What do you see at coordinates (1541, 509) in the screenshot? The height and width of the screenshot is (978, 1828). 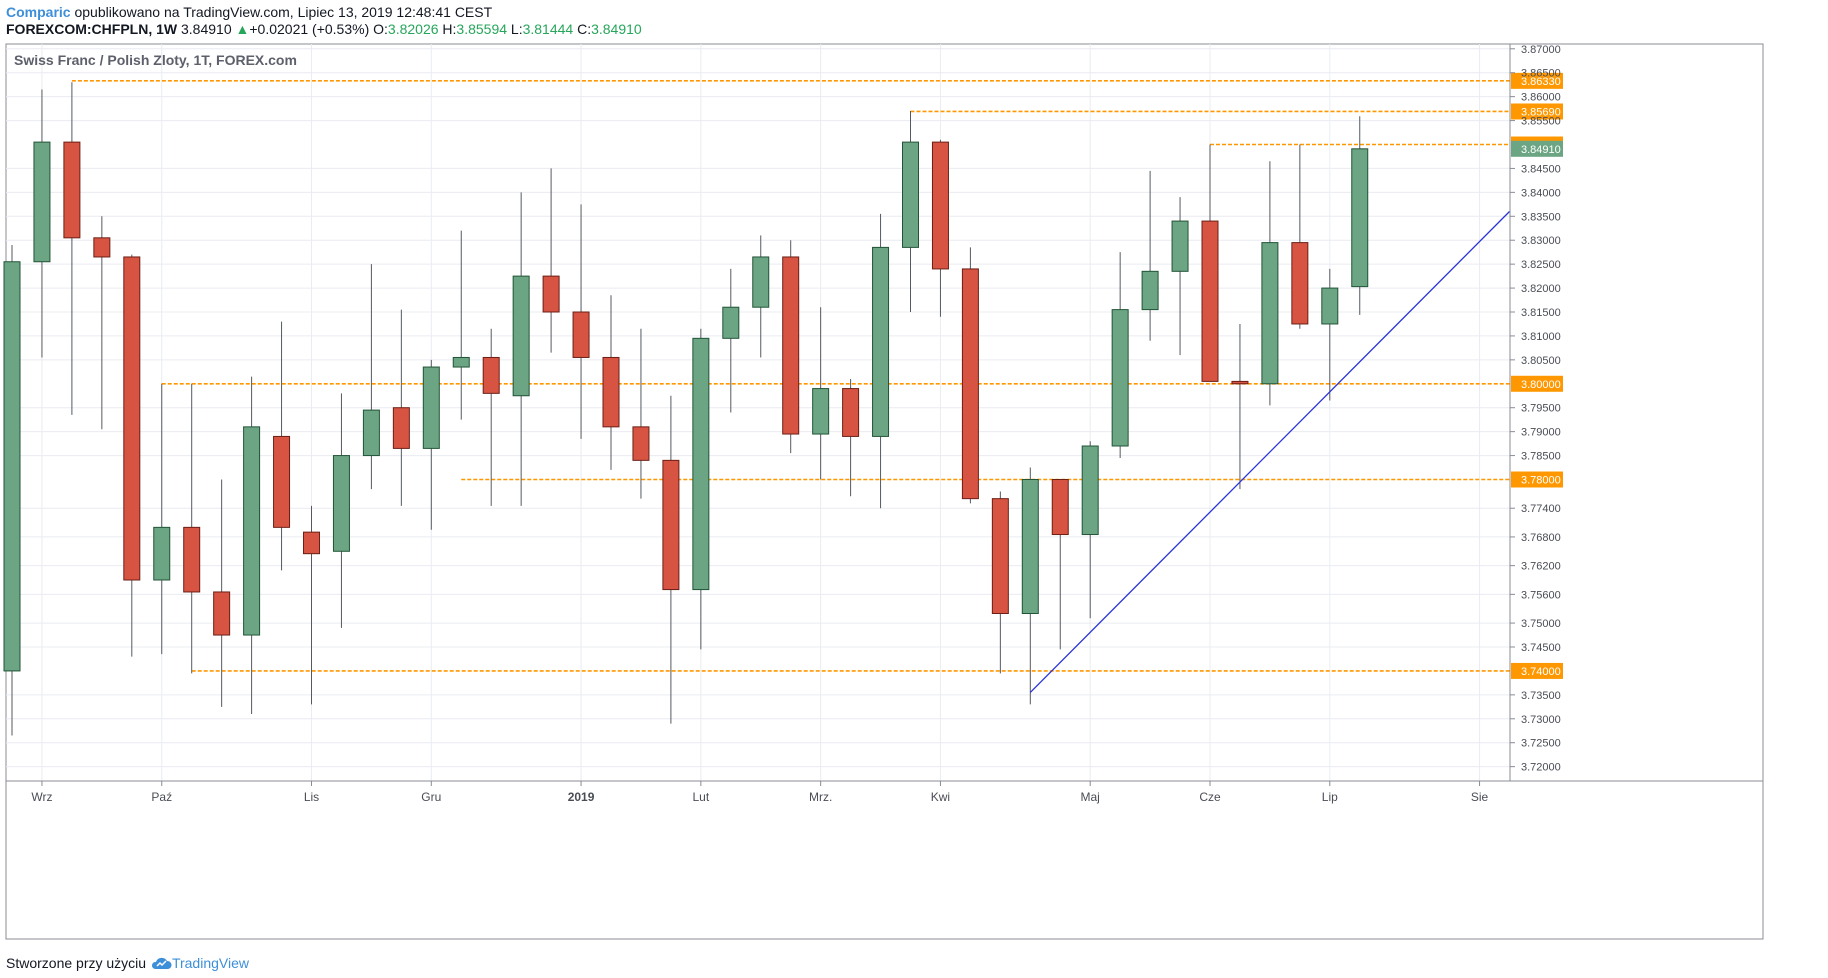 I see `price-tick-label: 3.77400` at bounding box center [1541, 509].